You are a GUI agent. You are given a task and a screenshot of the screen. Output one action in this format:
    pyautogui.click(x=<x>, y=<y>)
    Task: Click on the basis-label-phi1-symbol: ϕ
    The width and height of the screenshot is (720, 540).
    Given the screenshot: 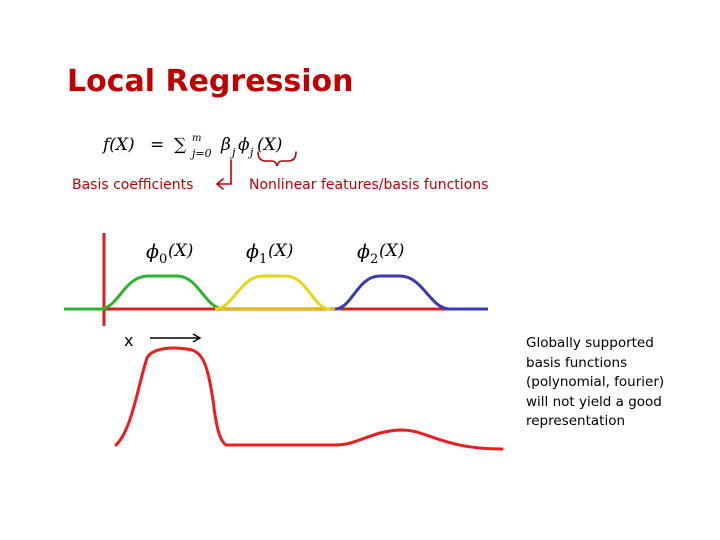 What is the action you would take?
    pyautogui.click(x=252, y=252)
    